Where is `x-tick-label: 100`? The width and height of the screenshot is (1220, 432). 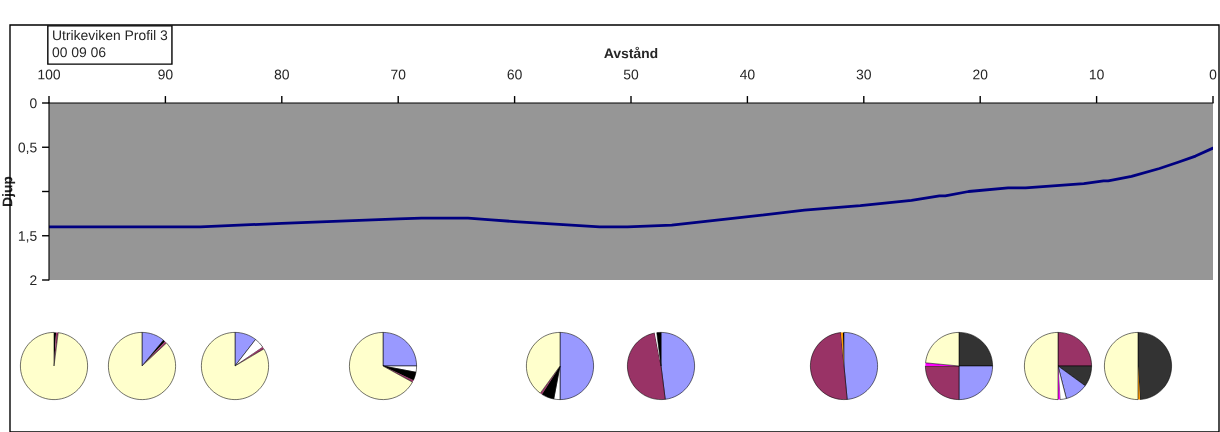
x-tick-label: 100 is located at coordinates (49, 74).